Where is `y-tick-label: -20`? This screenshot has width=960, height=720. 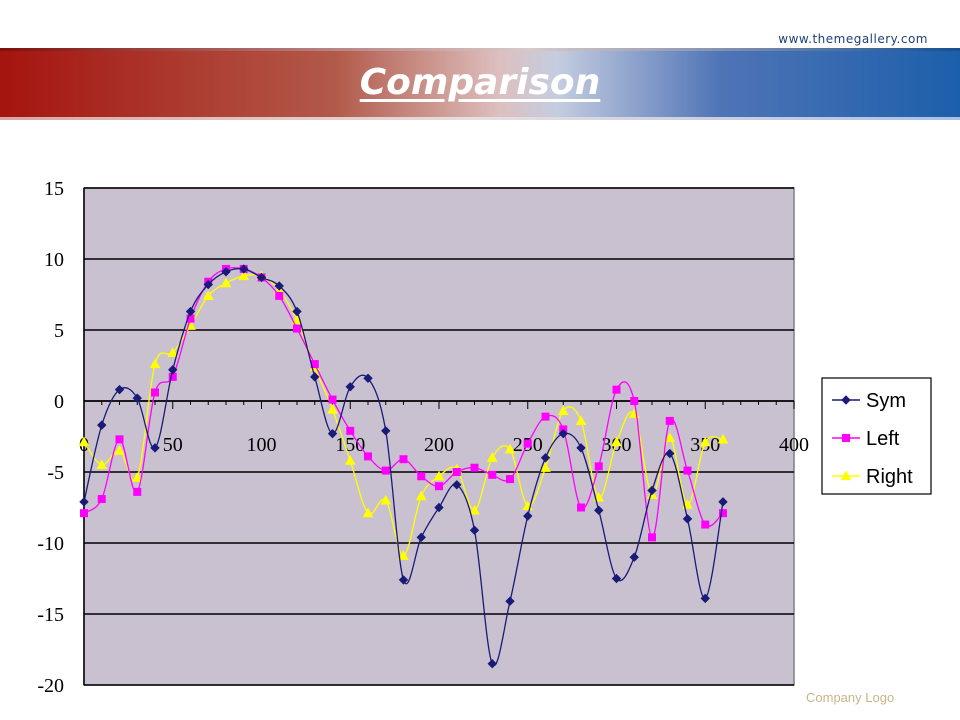 y-tick-label: -20 is located at coordinates (50, 686).